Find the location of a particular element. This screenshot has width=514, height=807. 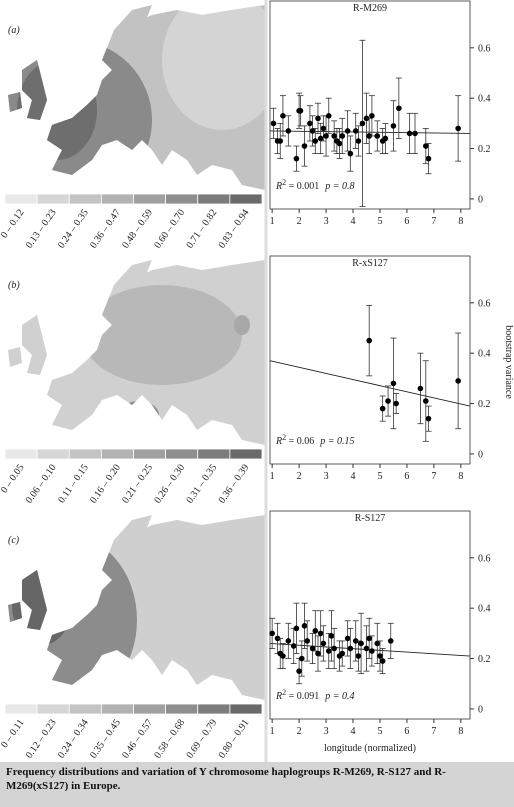

legend-label: 0.48 – 0.59 is located at coordinates (137, 228).